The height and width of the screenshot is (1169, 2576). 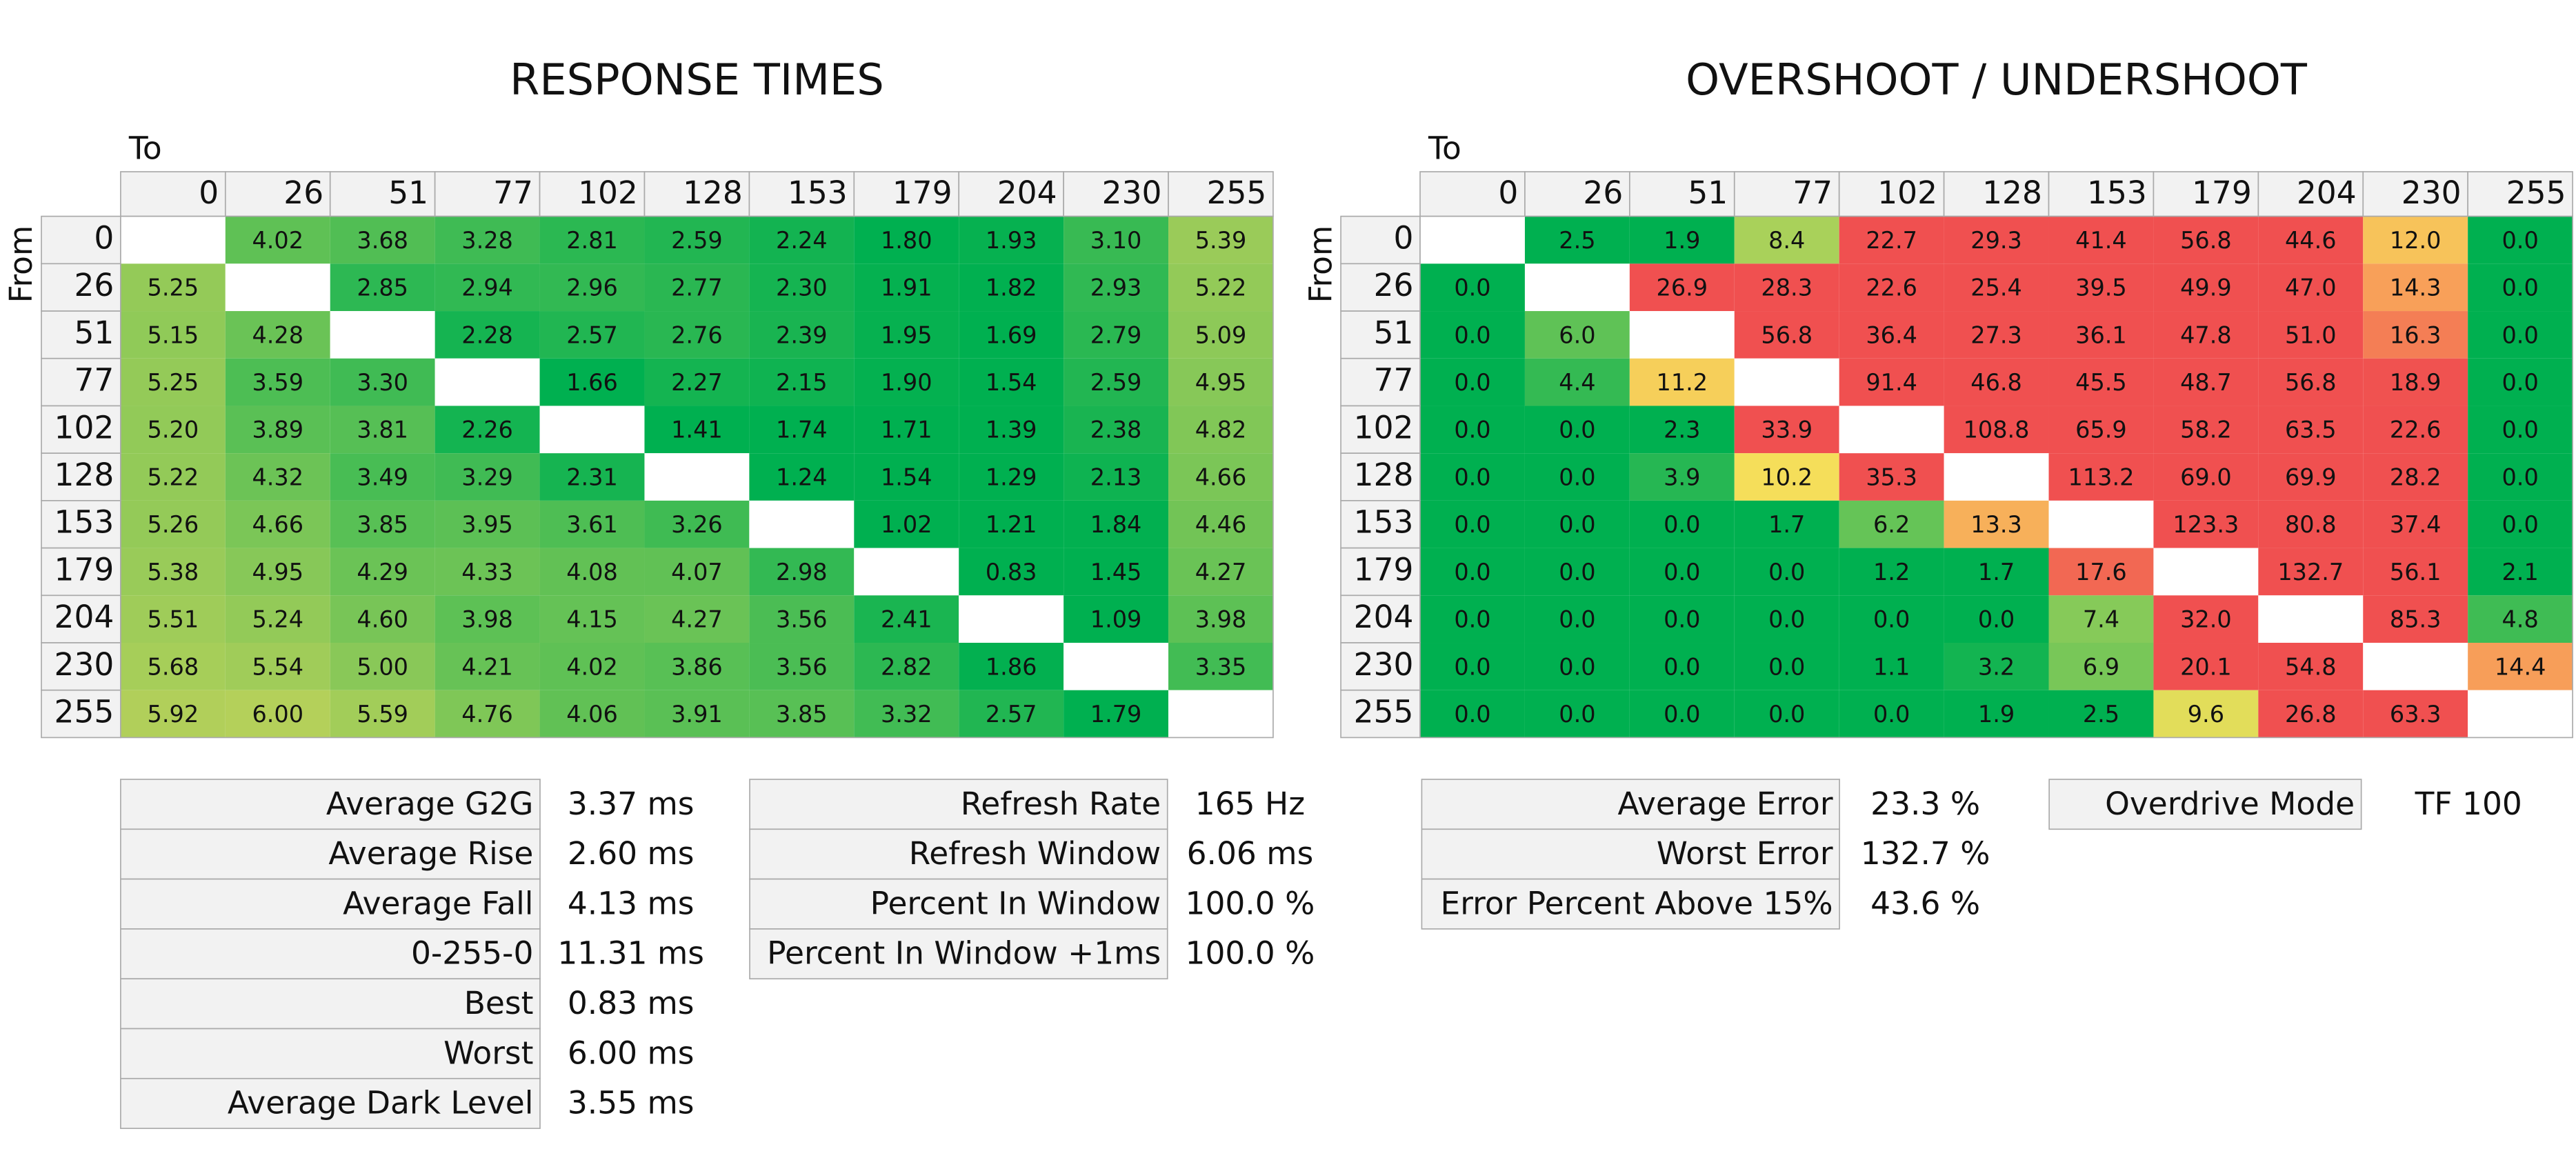 I want to click on cell-value: 65.9, so click(x=2101, y=430).